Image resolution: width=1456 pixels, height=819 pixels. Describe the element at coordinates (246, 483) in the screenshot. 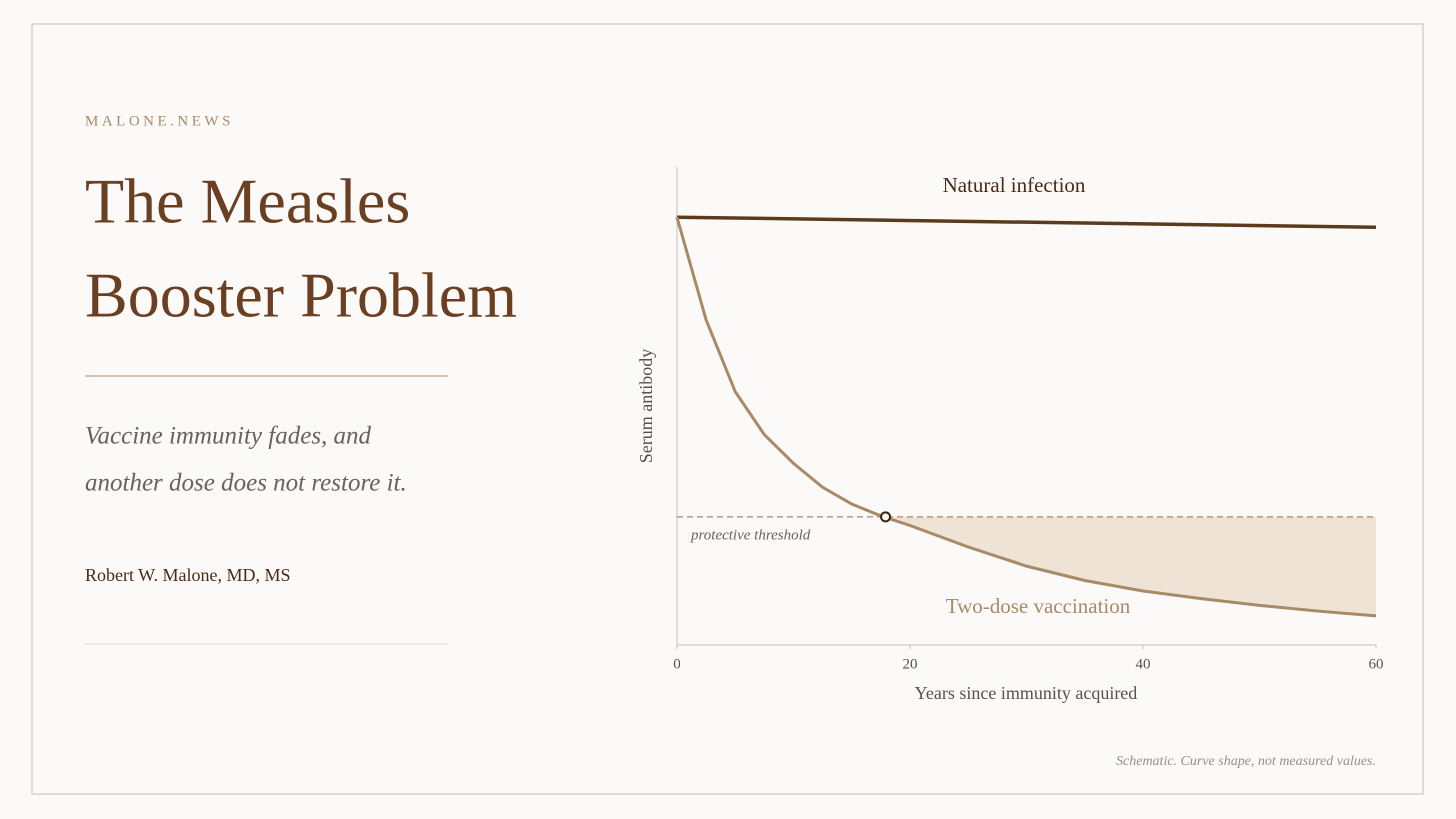

I see `subtitle-line: another dose does not restore it.` at that location.